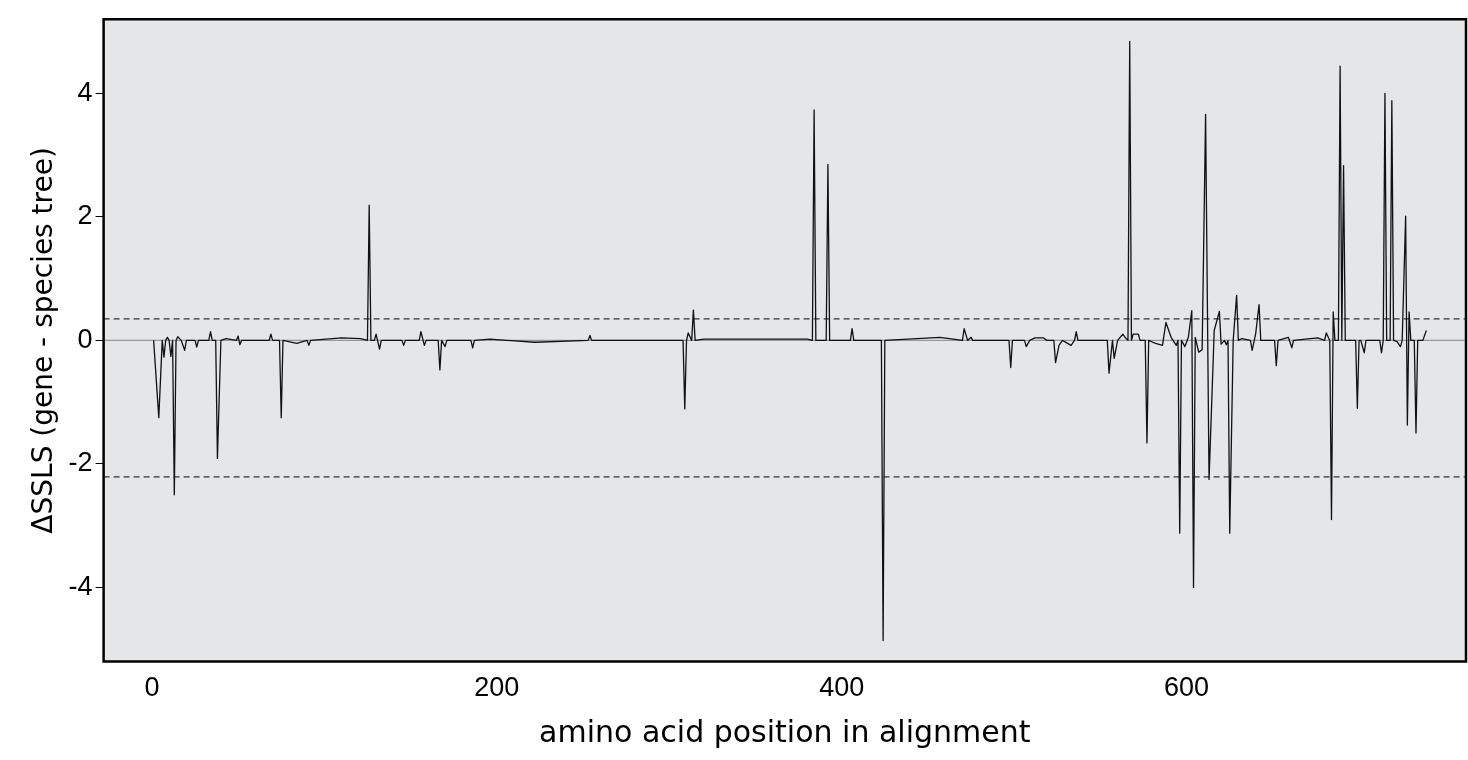 The height and width of the screenshot is (760, 1468). What do you see at coordinates (80, 462) in the screenshot?
I see `y-tick-label: -2` at bounding box center [80, 462].